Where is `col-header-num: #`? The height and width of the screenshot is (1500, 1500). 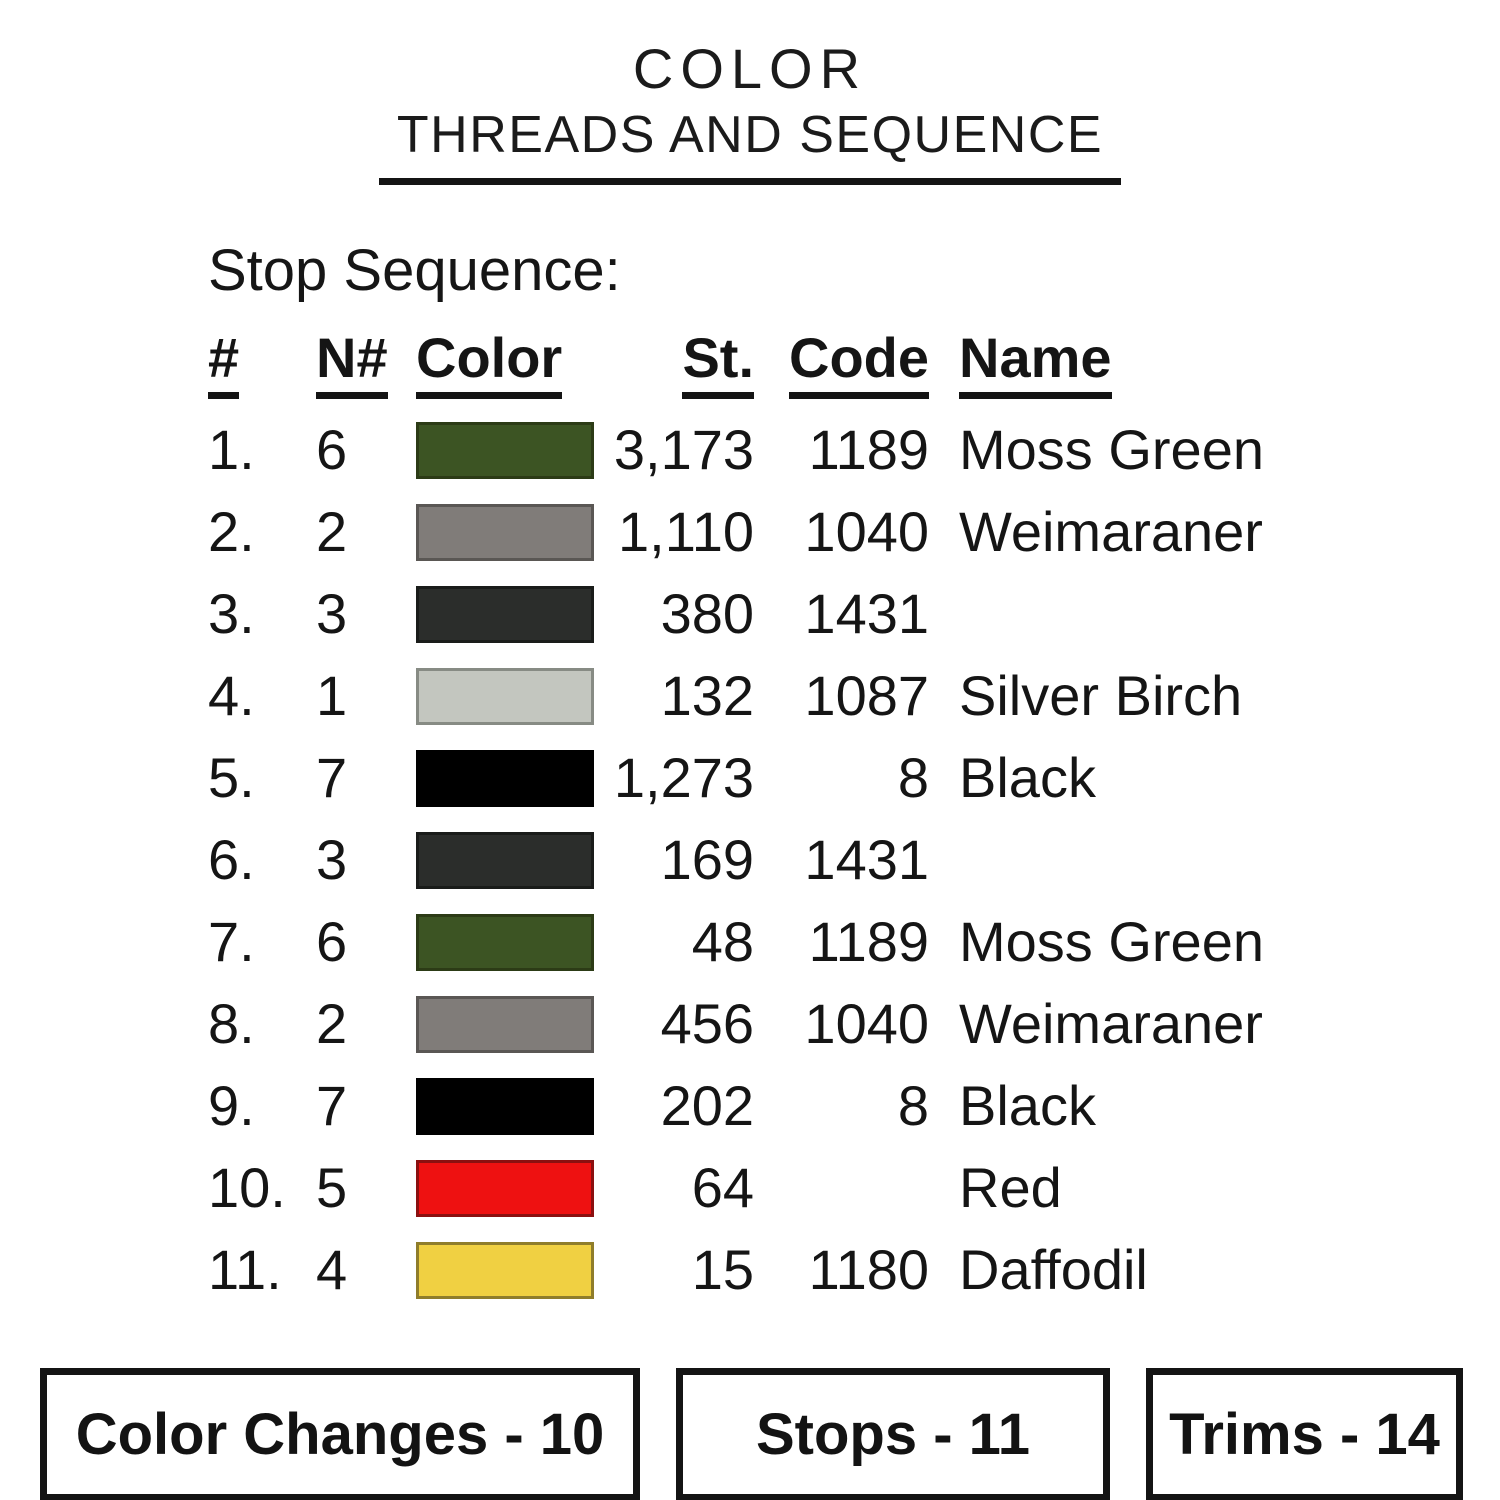
col-header-num: # is located at coordinates (262, 365).